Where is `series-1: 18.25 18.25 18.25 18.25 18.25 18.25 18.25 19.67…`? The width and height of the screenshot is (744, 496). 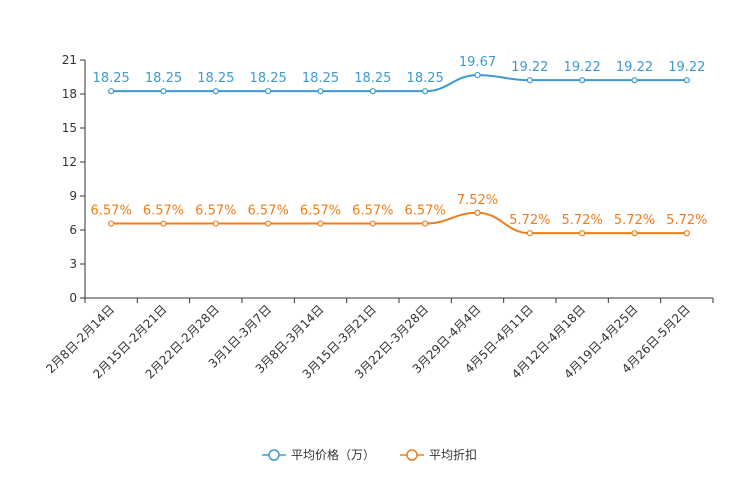 series-1: 18.25 18.25 18.25 18.25 18.25 18.25 18.25 19.67… is located at coordinates (399, 75).